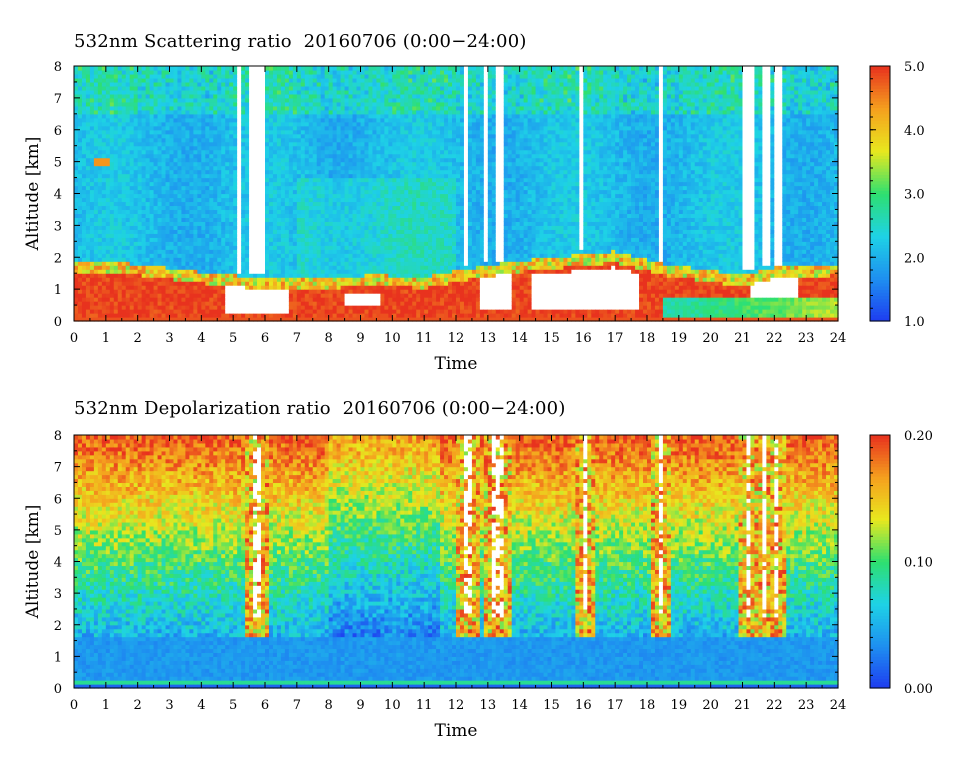 This screenshot has height=770, width=960. What do you see at coordinates (914, 131) in the screenshot?
I see `colorbar-tick-label: 4.0` at bounding box center [914, 131].